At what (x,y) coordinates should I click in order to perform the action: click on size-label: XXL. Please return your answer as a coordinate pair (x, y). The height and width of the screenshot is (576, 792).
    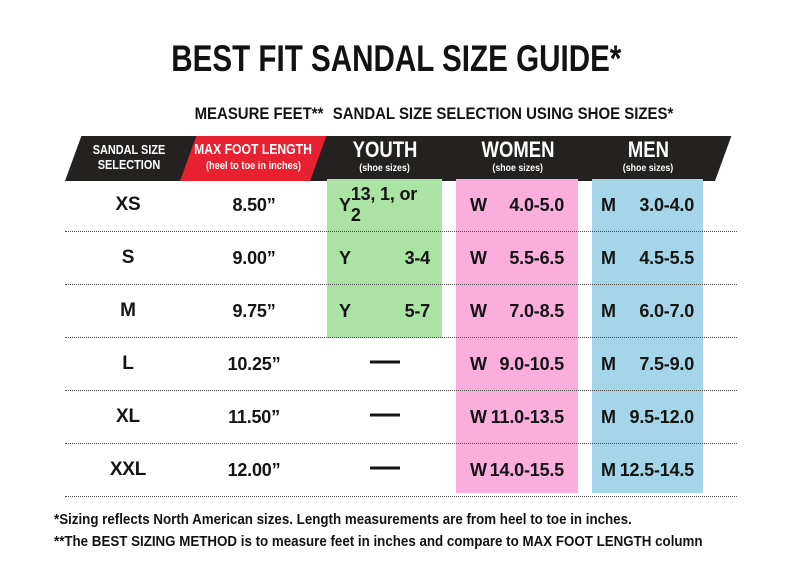
    Looking at the image, I should click on (128, 469).